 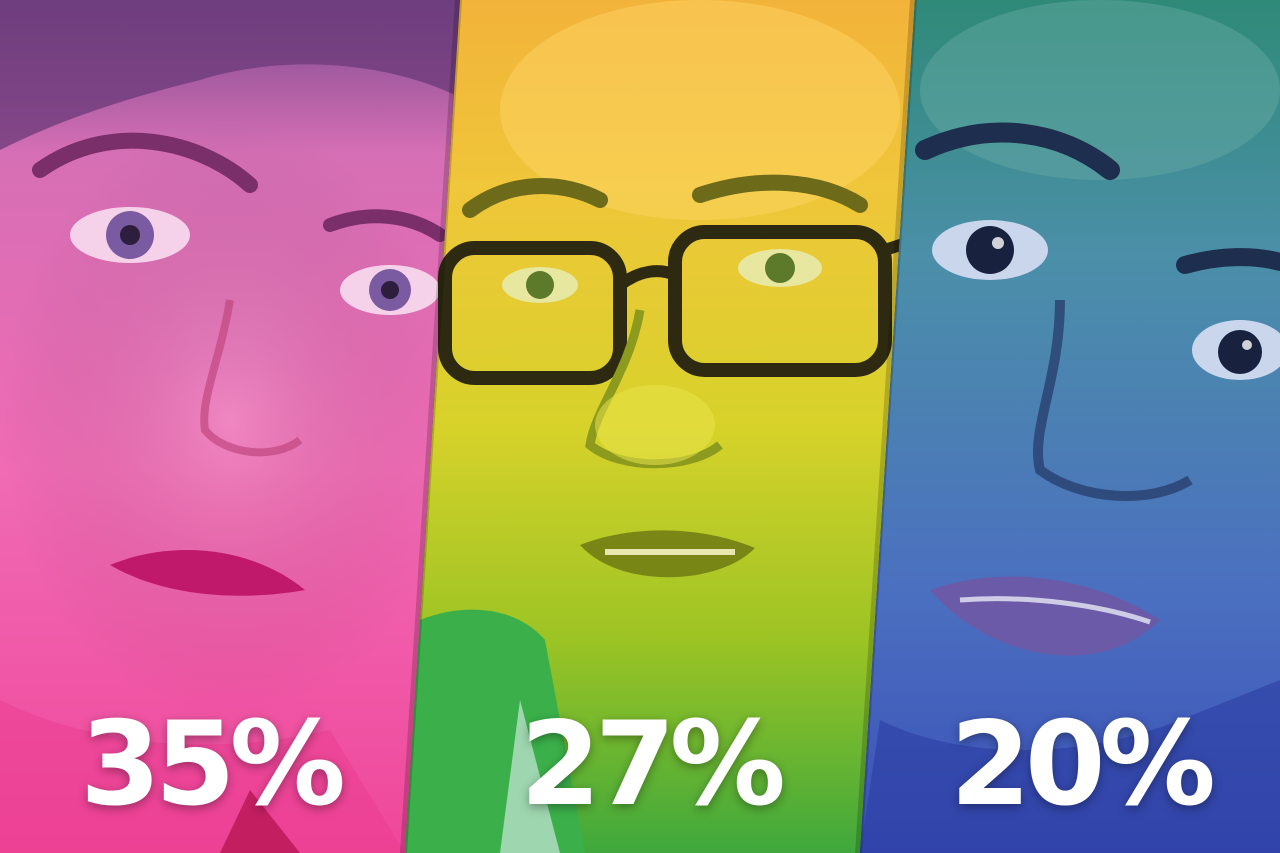 What do you see at coordinates (213, 764) in the screenshot?
I see `percentage-label-left: 35%` at bounding box center [213, 764].